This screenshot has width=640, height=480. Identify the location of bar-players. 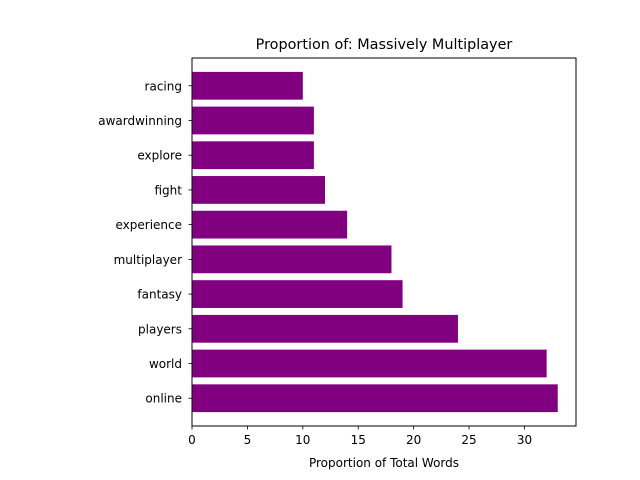
(325, 328).